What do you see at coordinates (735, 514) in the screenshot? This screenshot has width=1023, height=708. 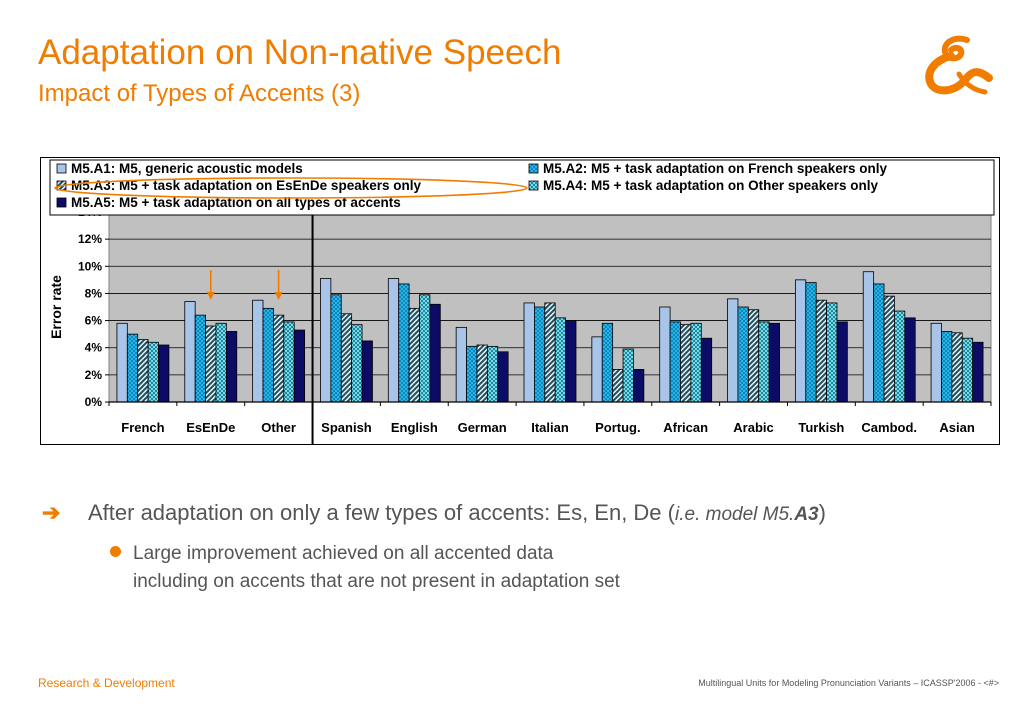 I see `bullet-italic-part: i.e. model M5.` at bounding box center [735, 514].